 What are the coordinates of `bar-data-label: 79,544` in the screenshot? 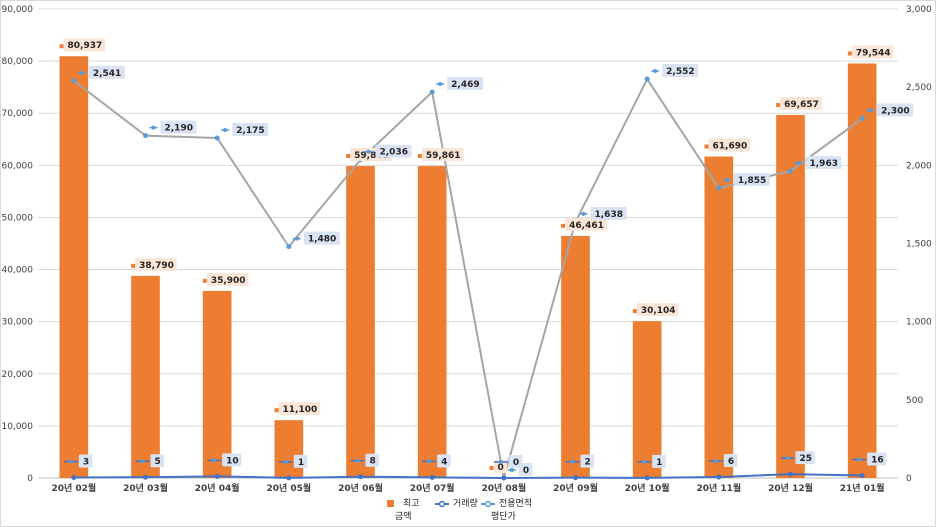 It's located at (873, 53).